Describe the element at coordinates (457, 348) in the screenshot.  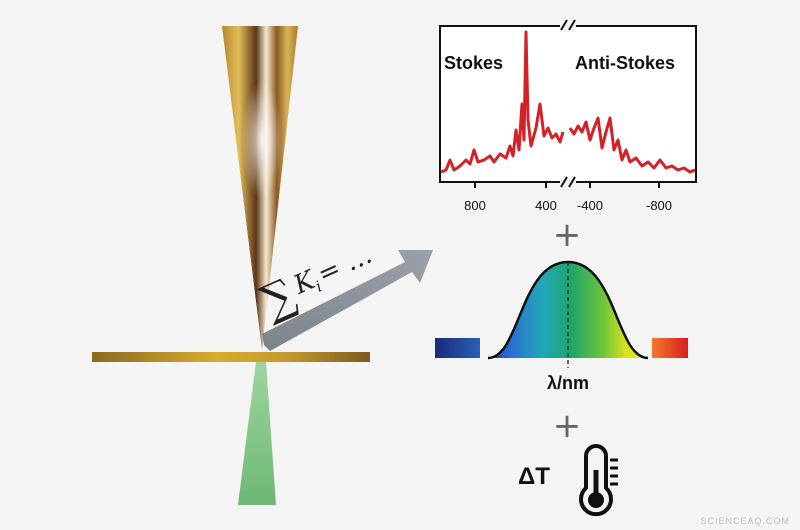
I see `blue-spectrum-segment` at that location.